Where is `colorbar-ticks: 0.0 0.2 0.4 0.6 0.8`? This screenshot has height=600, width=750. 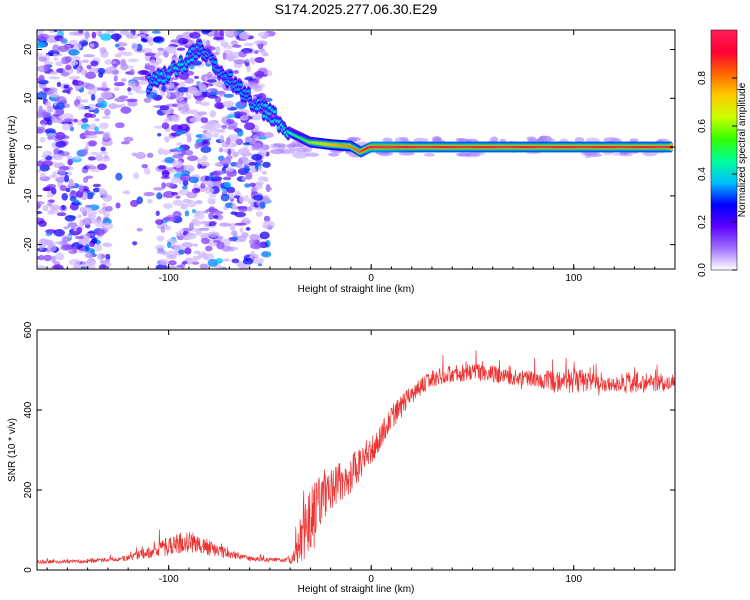
colorbar-ticks: 0.0 0.2 0.4 0.6 0.8 is located at coordinates (717, 174).